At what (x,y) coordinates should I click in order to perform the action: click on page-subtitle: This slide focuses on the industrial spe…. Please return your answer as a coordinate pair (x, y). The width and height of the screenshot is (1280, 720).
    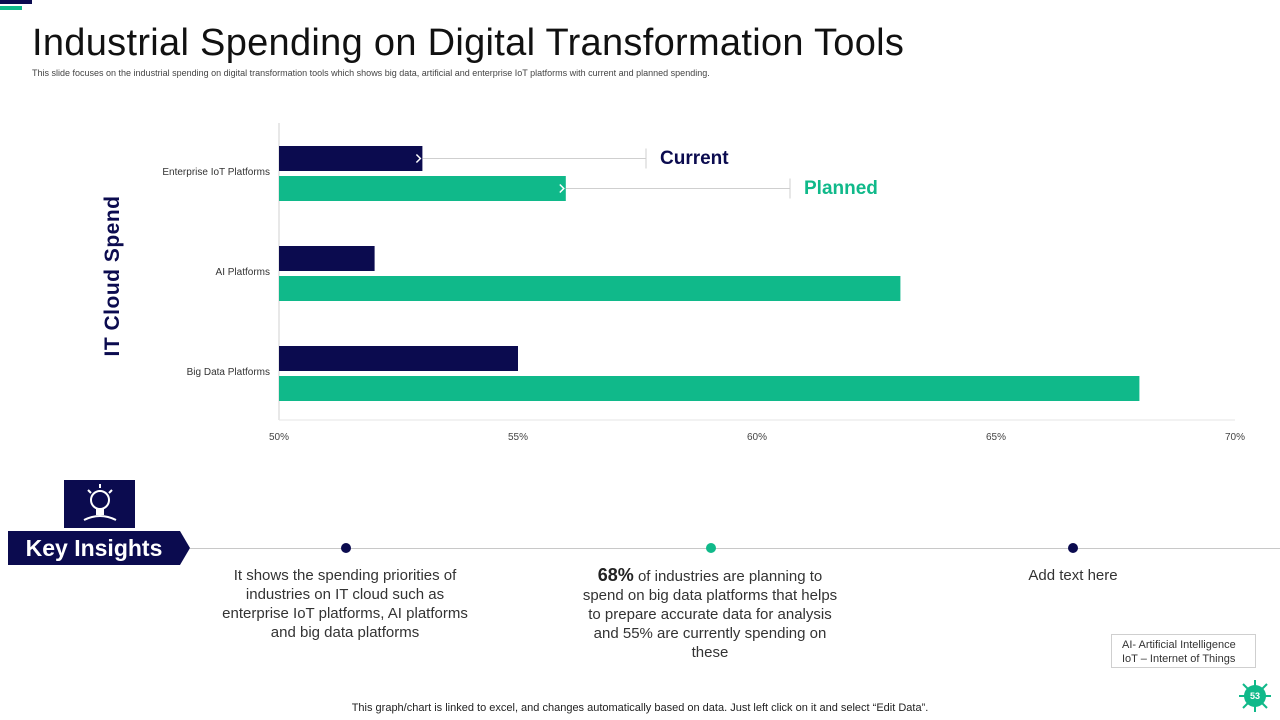
    Looking at the image, I should click on (371, 73).